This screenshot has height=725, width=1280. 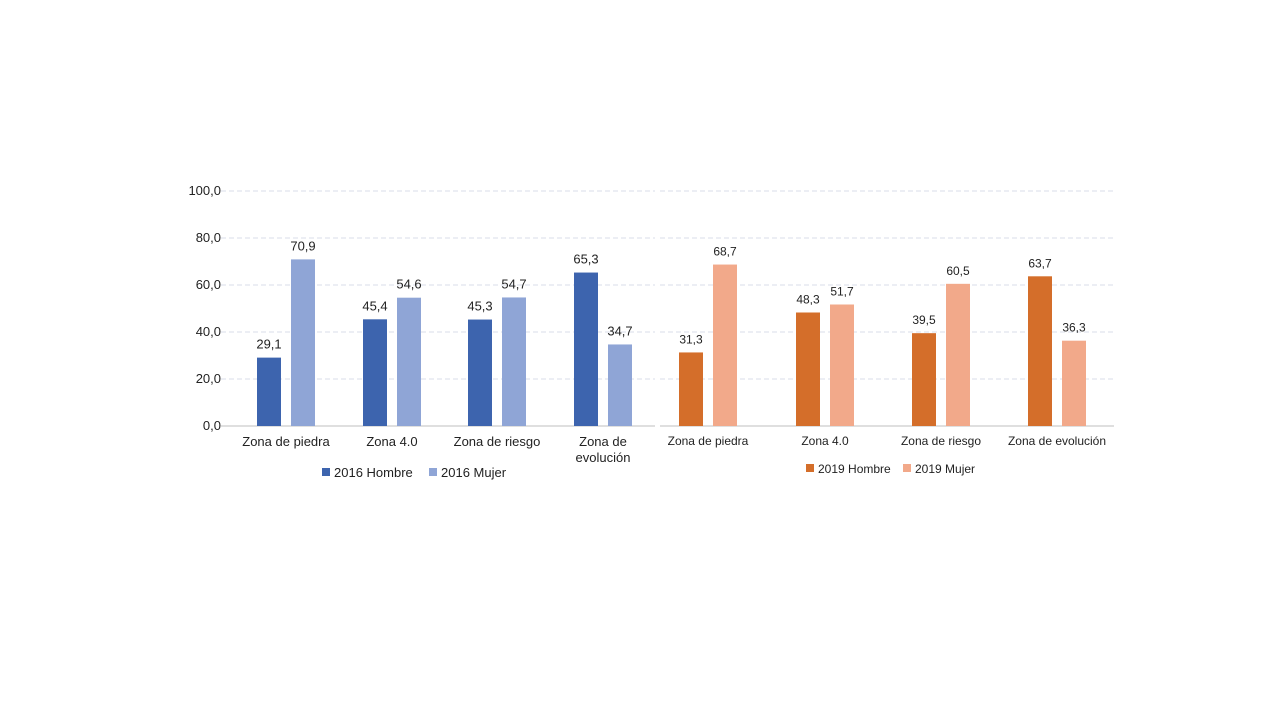 I want to click on panel-2-data-label: 51,7, so click(x=842, y=292).